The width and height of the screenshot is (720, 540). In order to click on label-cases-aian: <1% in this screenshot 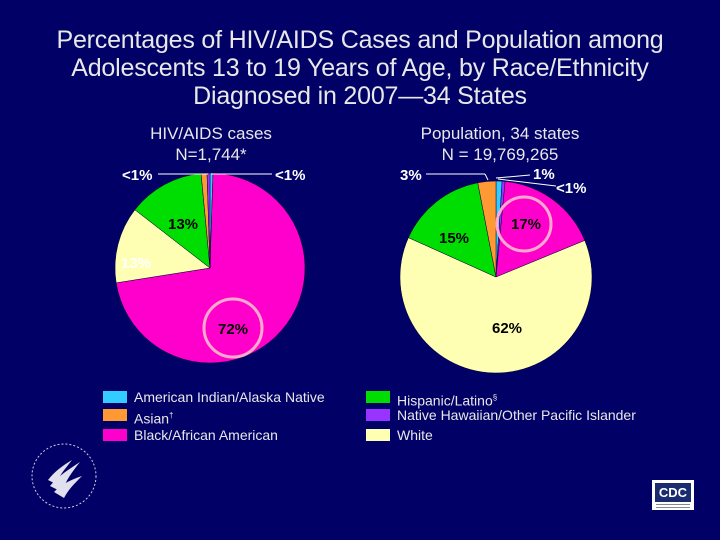, I will do `click(137, 175)`.